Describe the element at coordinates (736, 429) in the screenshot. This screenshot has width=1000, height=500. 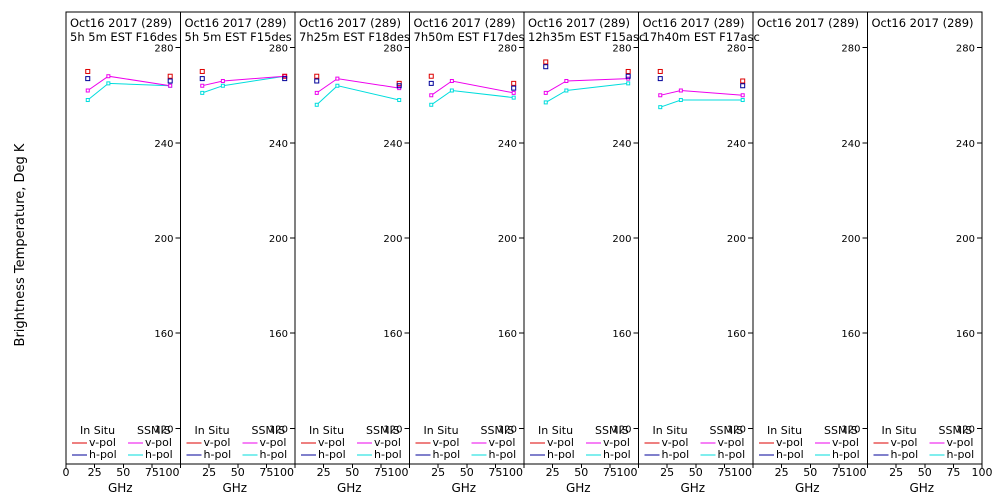
I see `y-tick-label: 120` at that location.